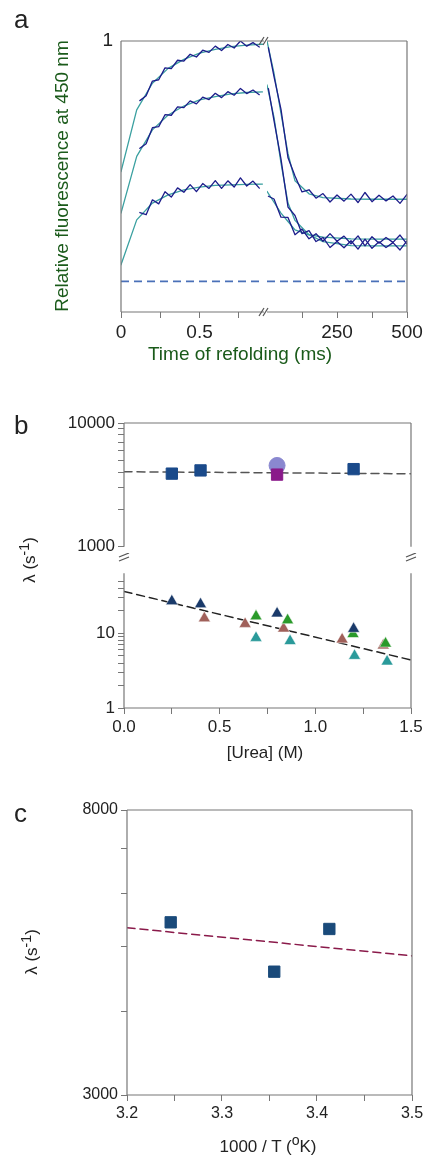 The width and height of the screenshot is (429, 1166). What do you see at coordinates (105, 633) in the screenshot?
I see `y-tick-label: 10` at bounding box center [105, 633].